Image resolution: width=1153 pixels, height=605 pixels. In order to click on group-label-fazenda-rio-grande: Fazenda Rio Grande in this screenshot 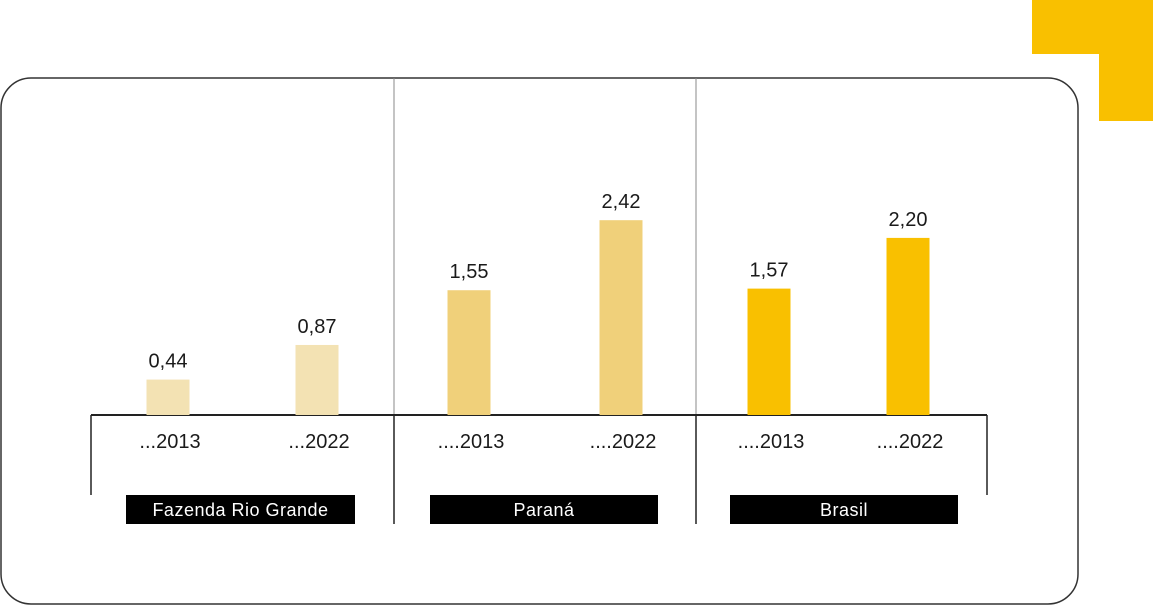, I will do `click(240, 510)`.